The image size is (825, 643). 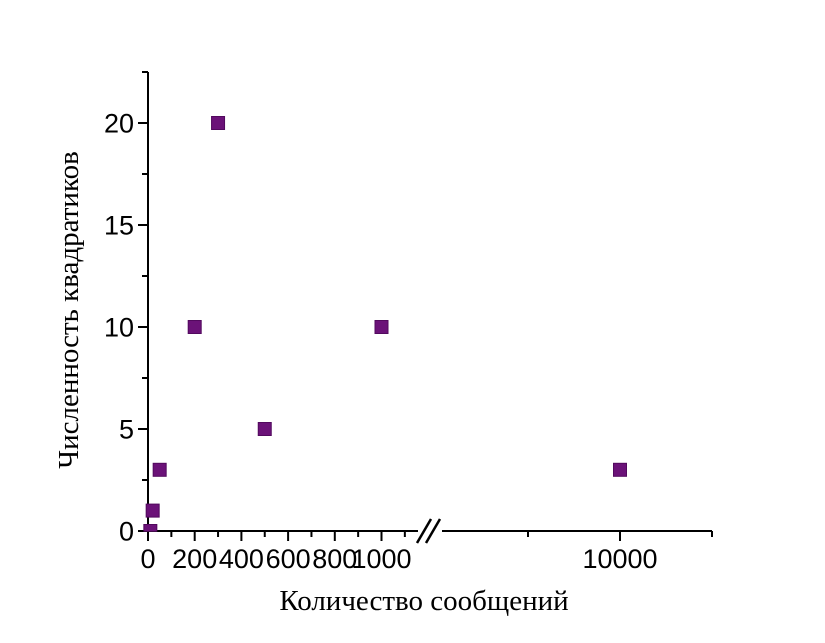 What do you see at coordinates (334, 559) in the screenshot?
I see `x-tick-label: 800` at bounding box center [334, 559].